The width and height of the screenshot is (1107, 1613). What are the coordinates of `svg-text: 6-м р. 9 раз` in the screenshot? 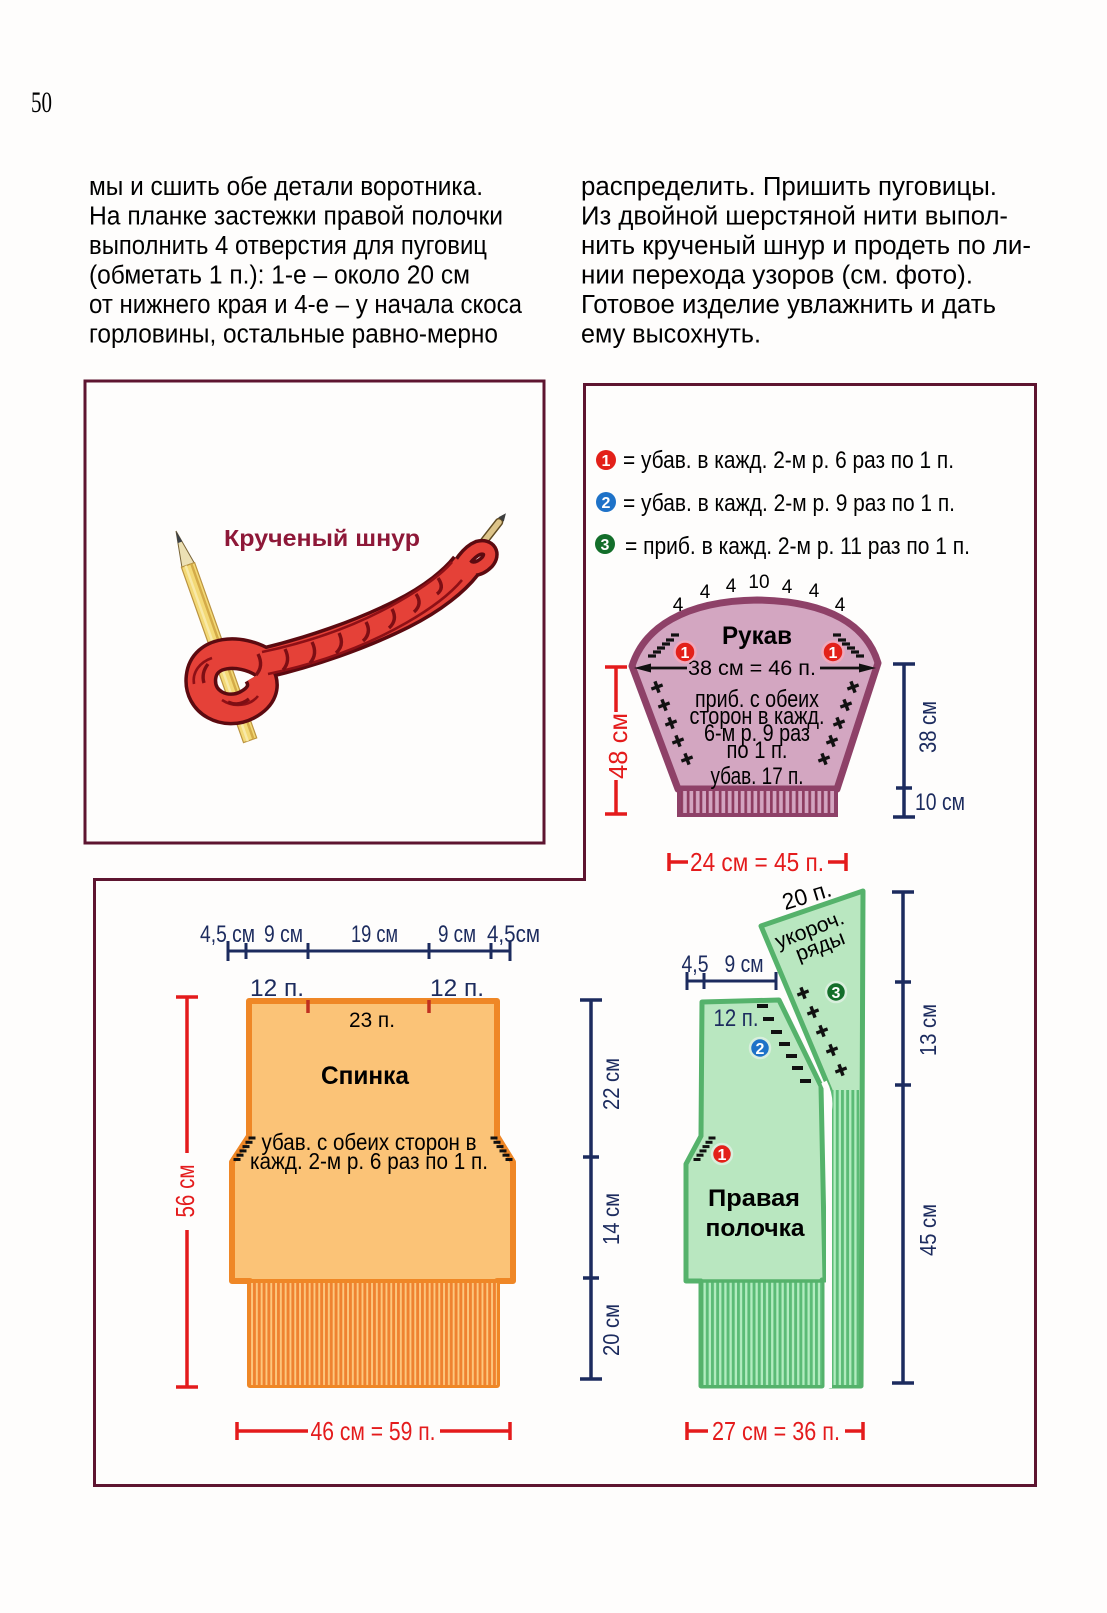 It's located at (757, 733).